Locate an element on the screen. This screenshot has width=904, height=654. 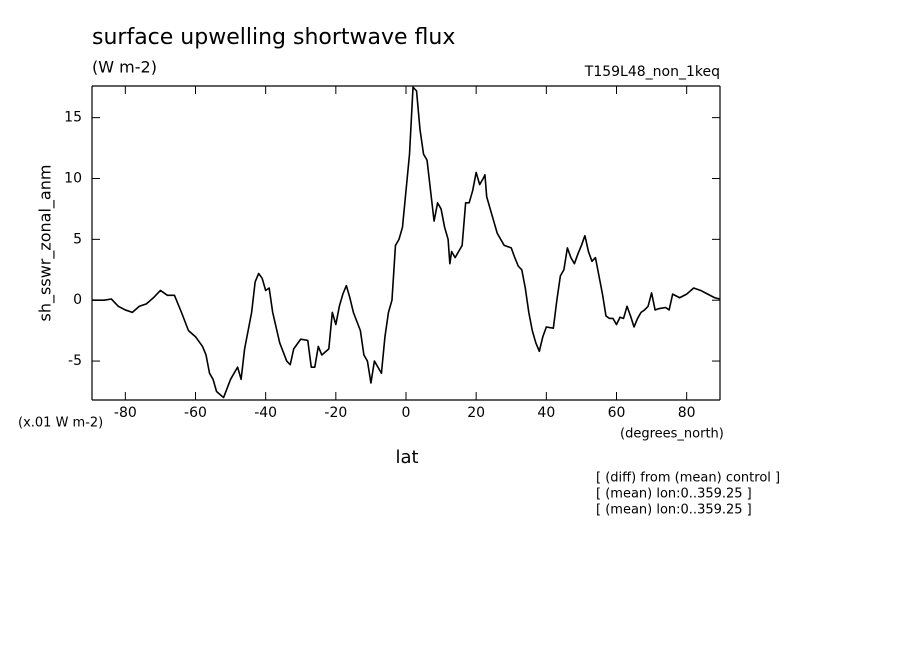
x-tick-label: 40 is located at coordinates (546, 413).